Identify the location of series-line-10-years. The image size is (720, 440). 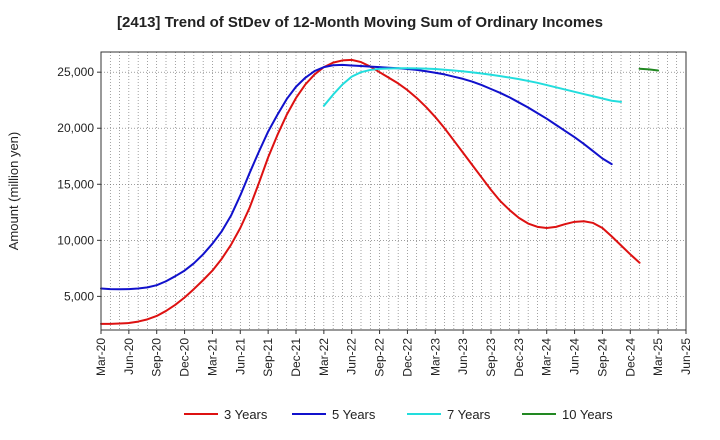
(649, 69).